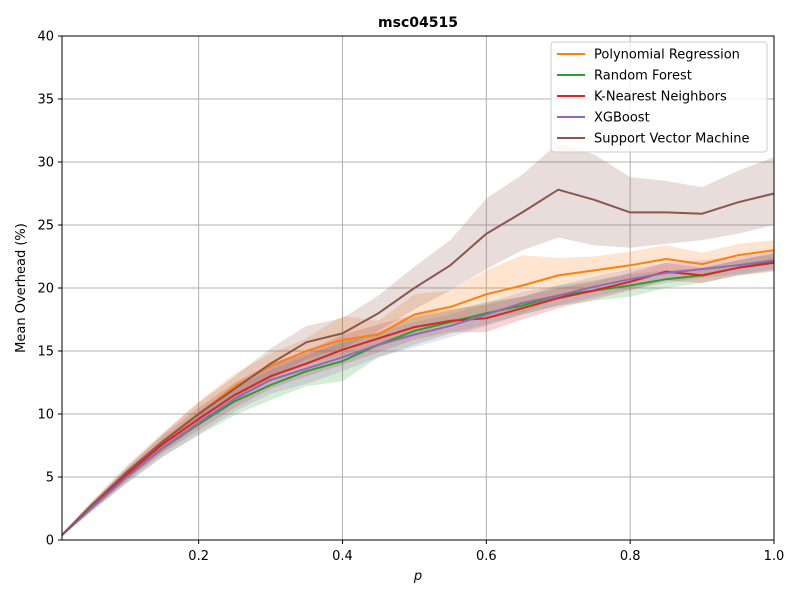  Describe the element at coordinates (342, 556) in the screenshot. I see `x-tick-label: 0.4` at that location.